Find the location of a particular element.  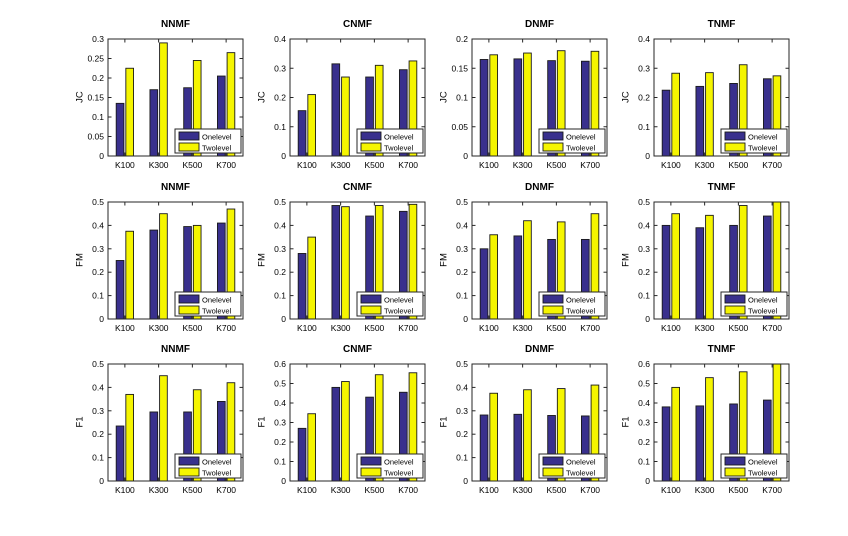

chart-title: DNMF is located at coordinates (539, 24).